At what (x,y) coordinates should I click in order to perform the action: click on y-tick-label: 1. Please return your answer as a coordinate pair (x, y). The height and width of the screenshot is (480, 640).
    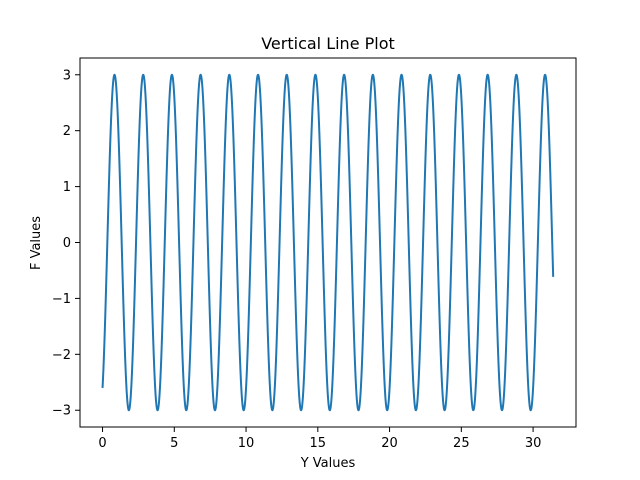
    Looking at the image, I should click on (67, 187).